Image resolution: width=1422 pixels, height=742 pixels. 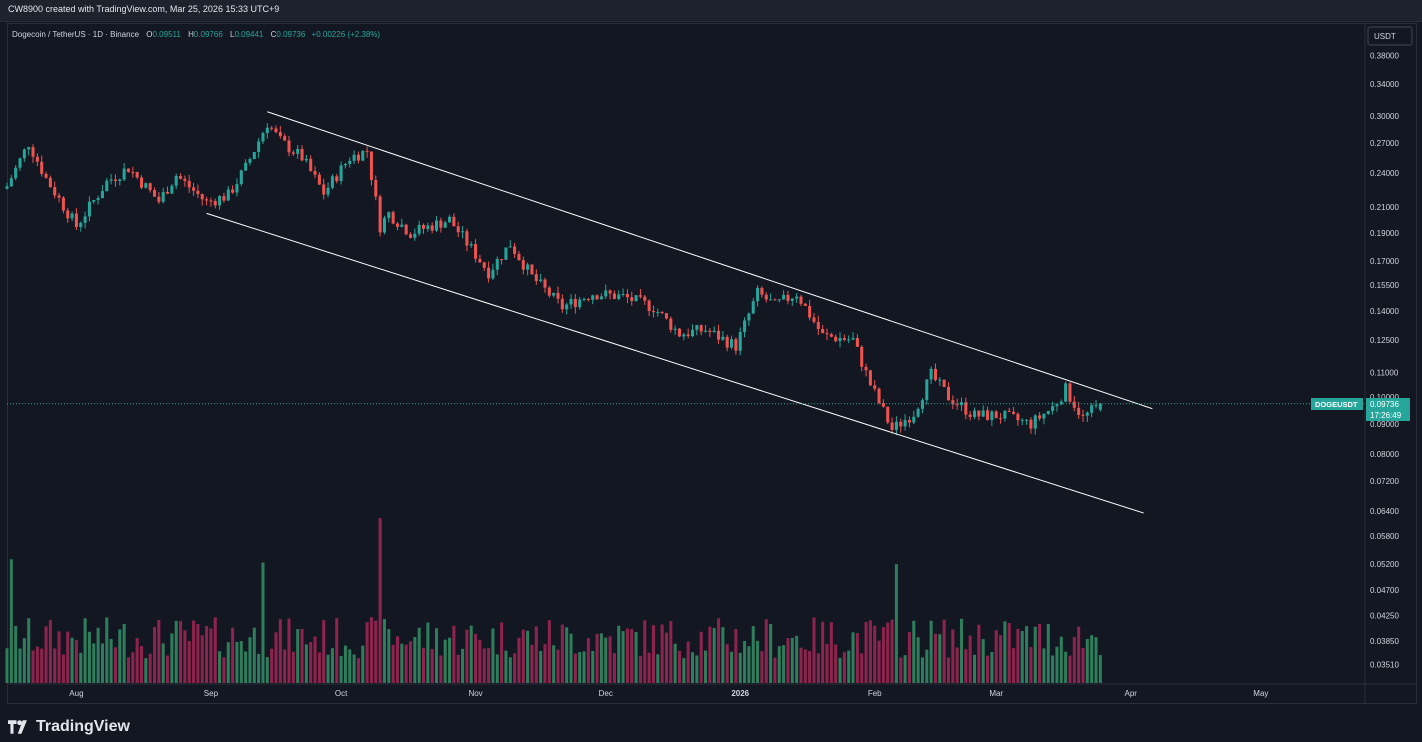 I want to click on currency-badge, so click(x=1390, y=36).